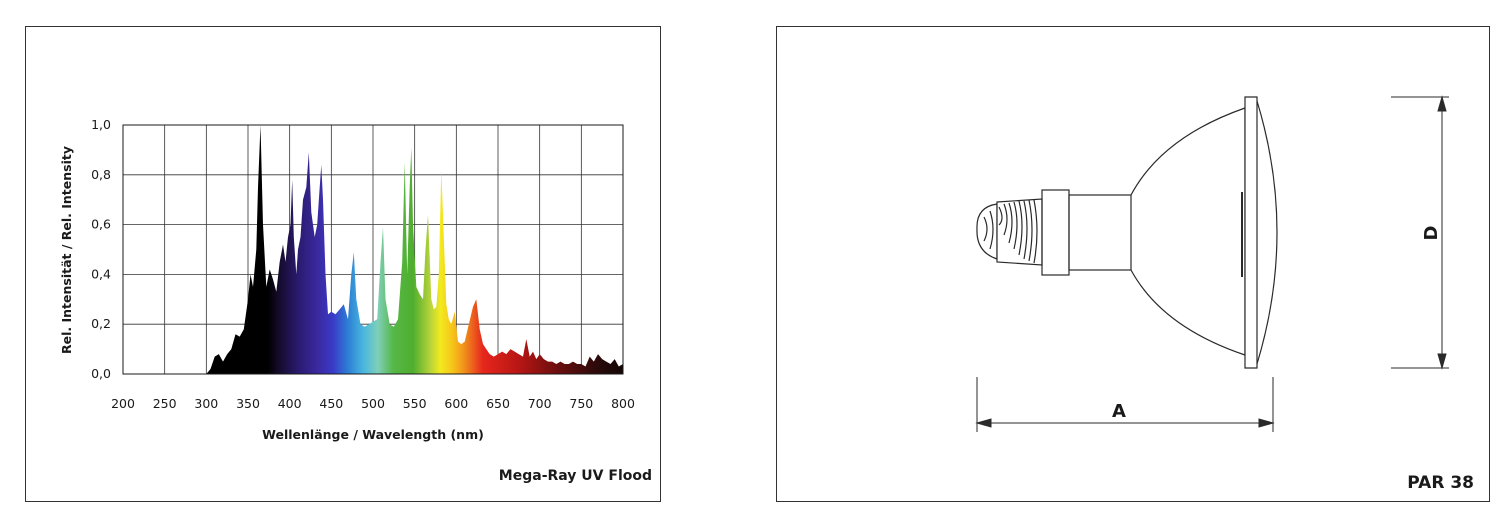 The height and width of the screenshot is (521, 1510). I want to click on y-tick-label: 0,0, so click(101, 373).